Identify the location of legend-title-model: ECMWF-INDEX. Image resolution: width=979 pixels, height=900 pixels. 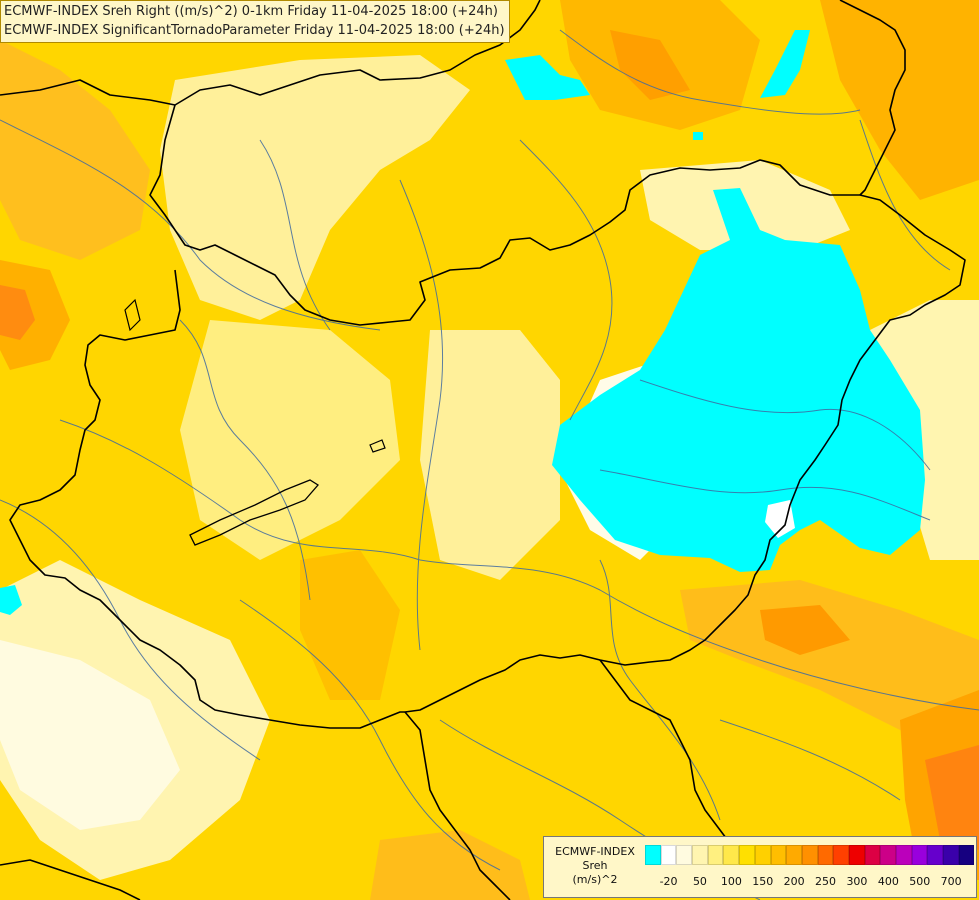
(595, 851).